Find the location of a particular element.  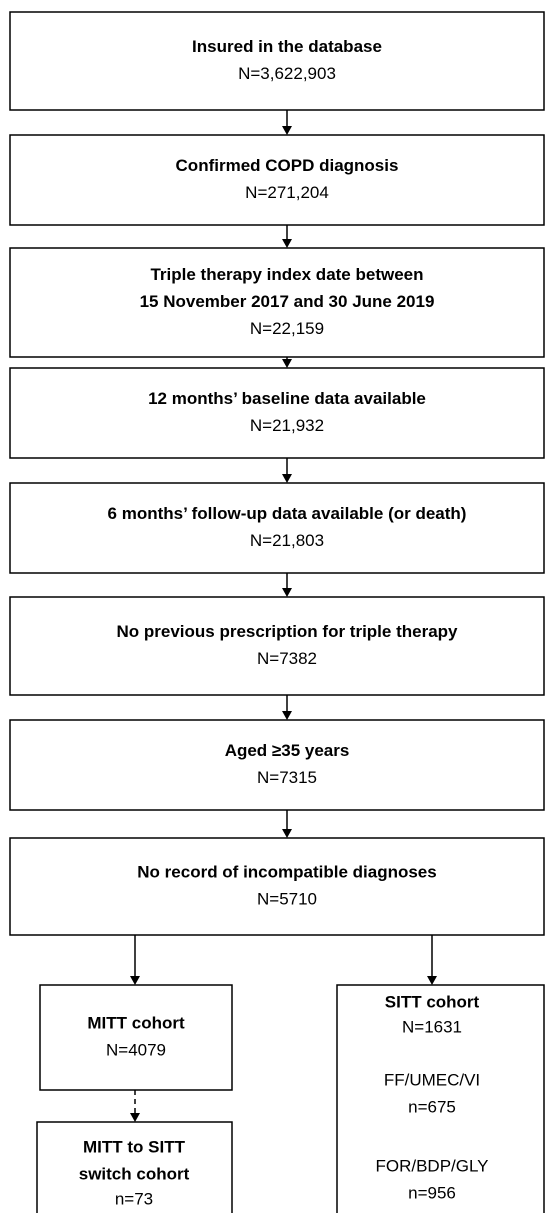

subgroup-name: FOR/BDP/GLY is located at coordinates (431, 1165).